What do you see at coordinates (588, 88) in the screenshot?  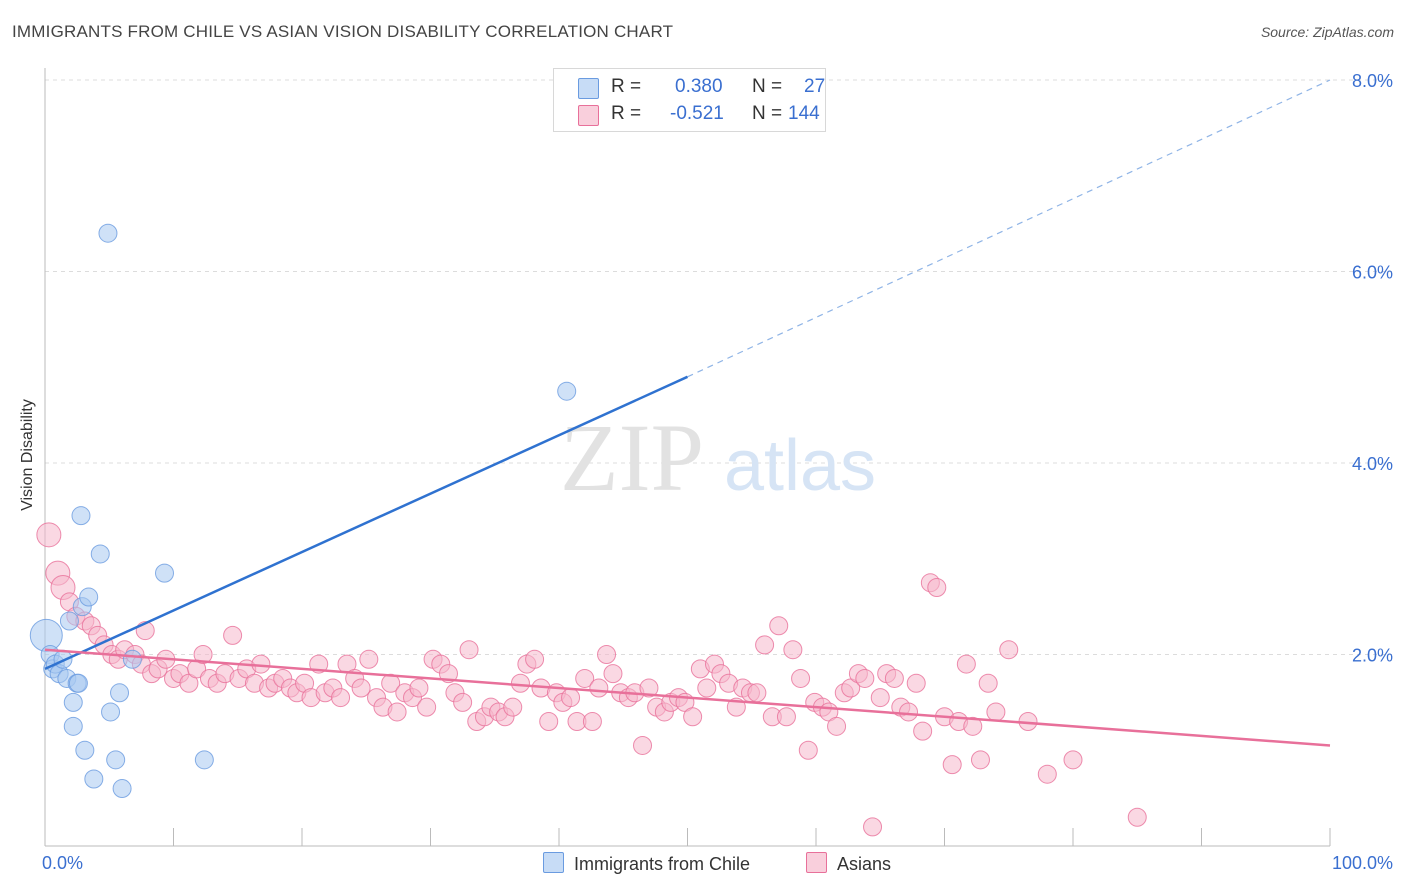 I see `legend-swatch-chile` at bounding box center [588, 88].